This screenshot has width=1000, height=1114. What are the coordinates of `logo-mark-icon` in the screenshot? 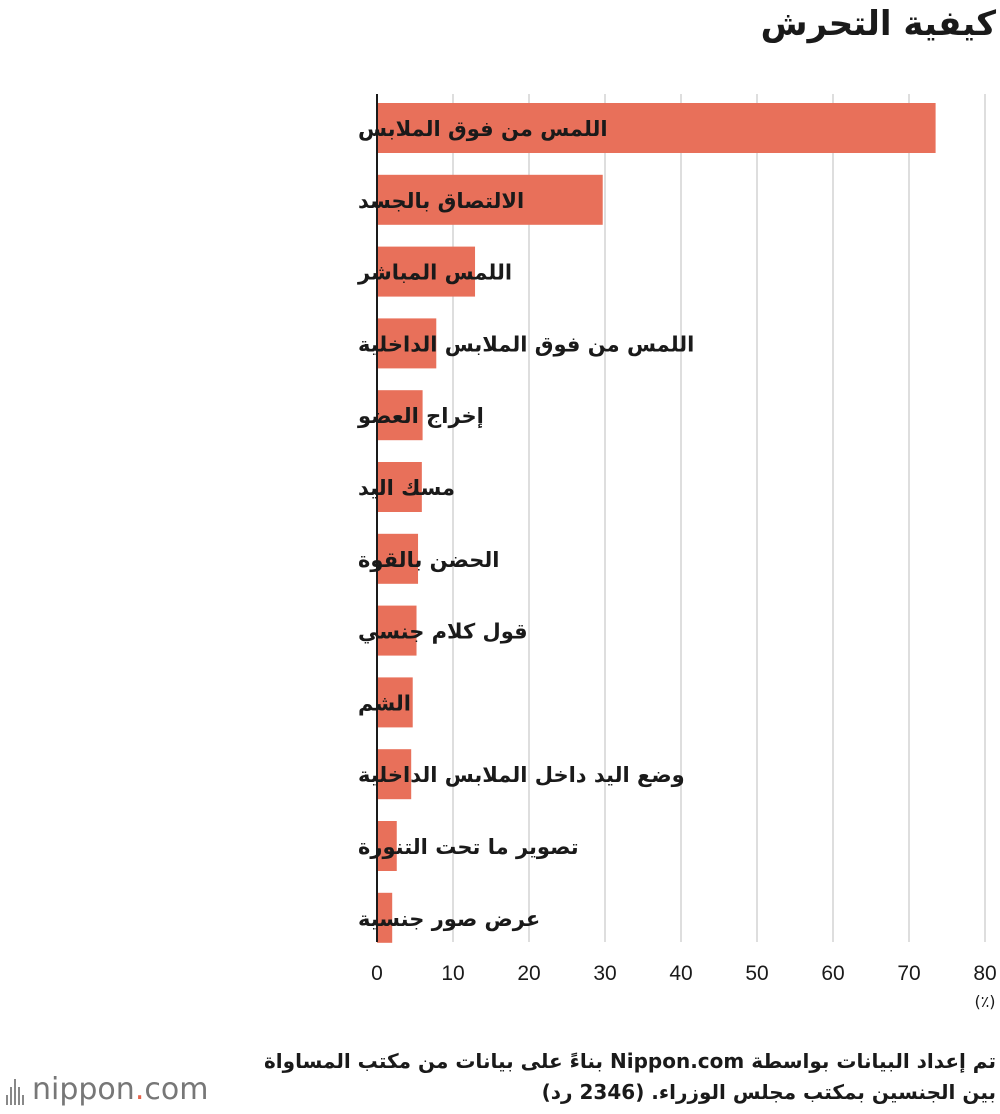 It's located at (15, 1090).